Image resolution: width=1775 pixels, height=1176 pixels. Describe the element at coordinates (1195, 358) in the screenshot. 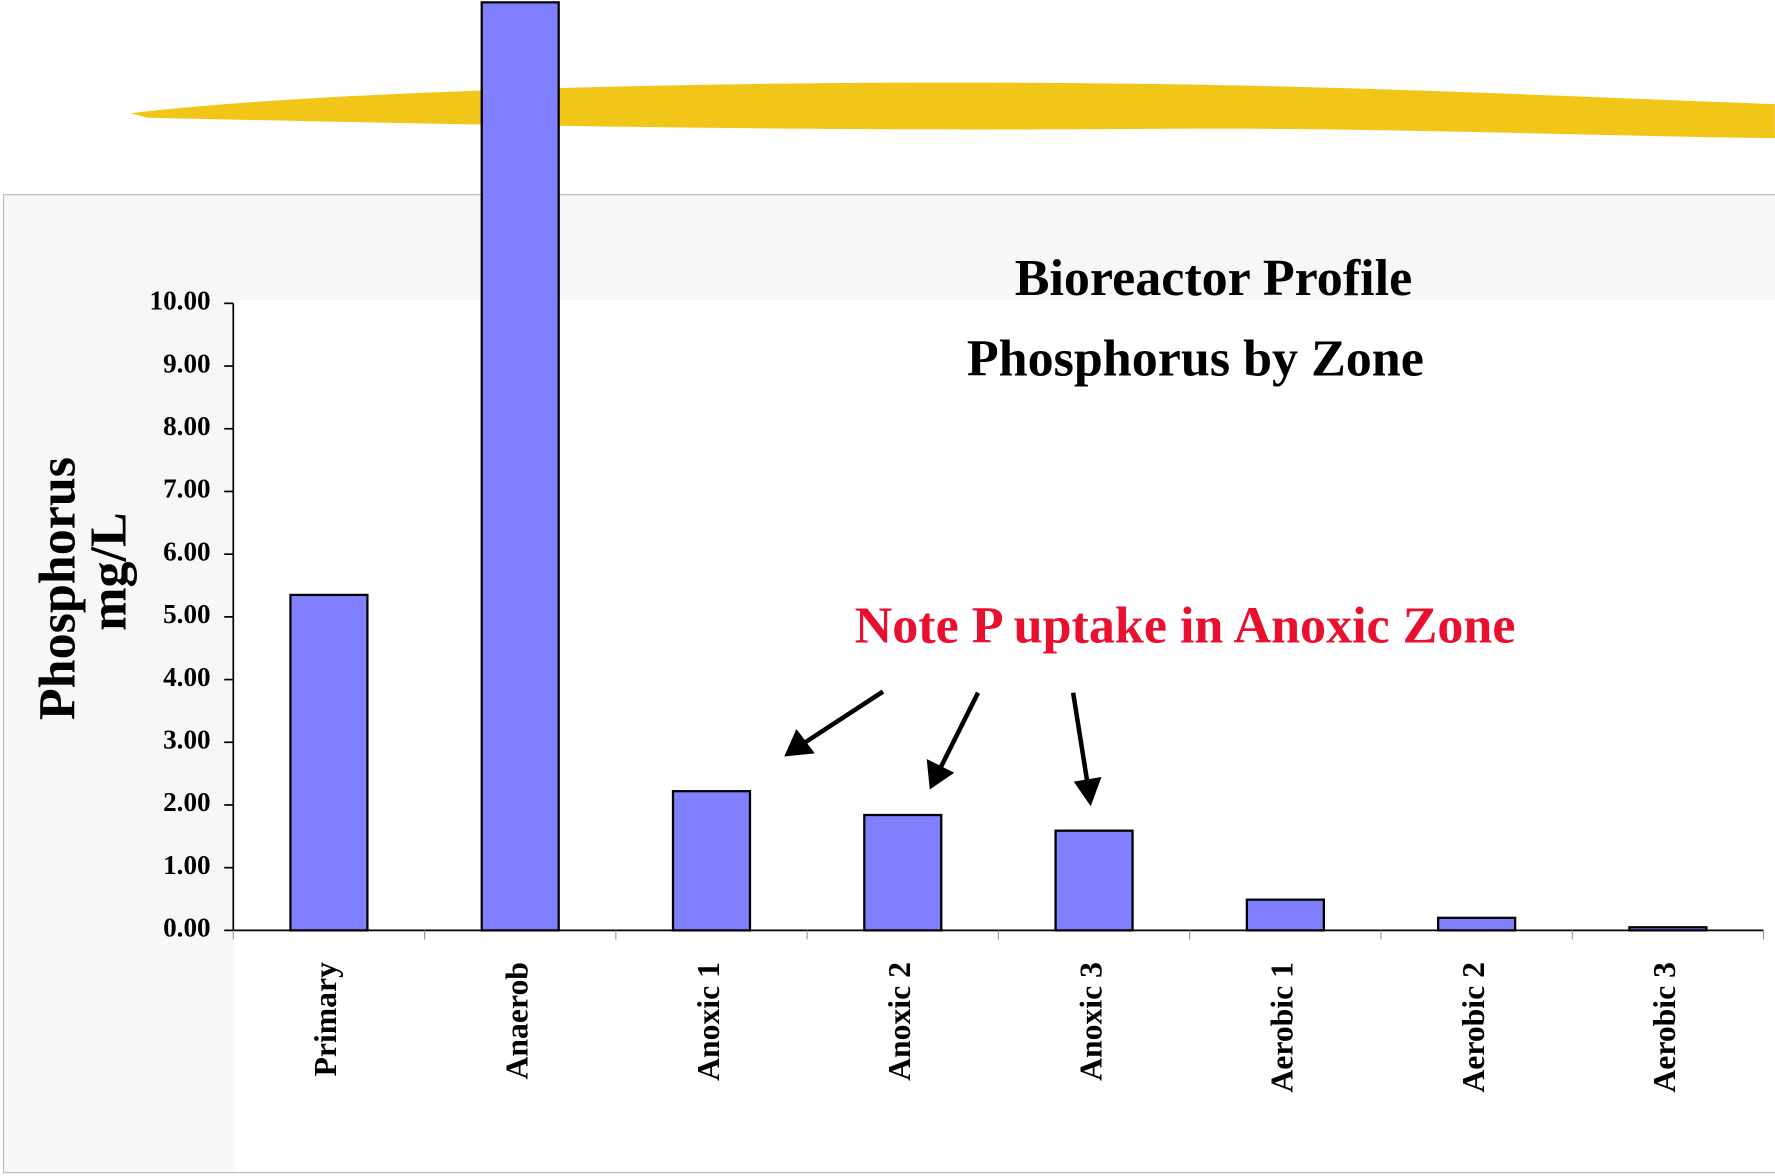

I see `chart-subtitle: Phosphorus by Zone` at that location.